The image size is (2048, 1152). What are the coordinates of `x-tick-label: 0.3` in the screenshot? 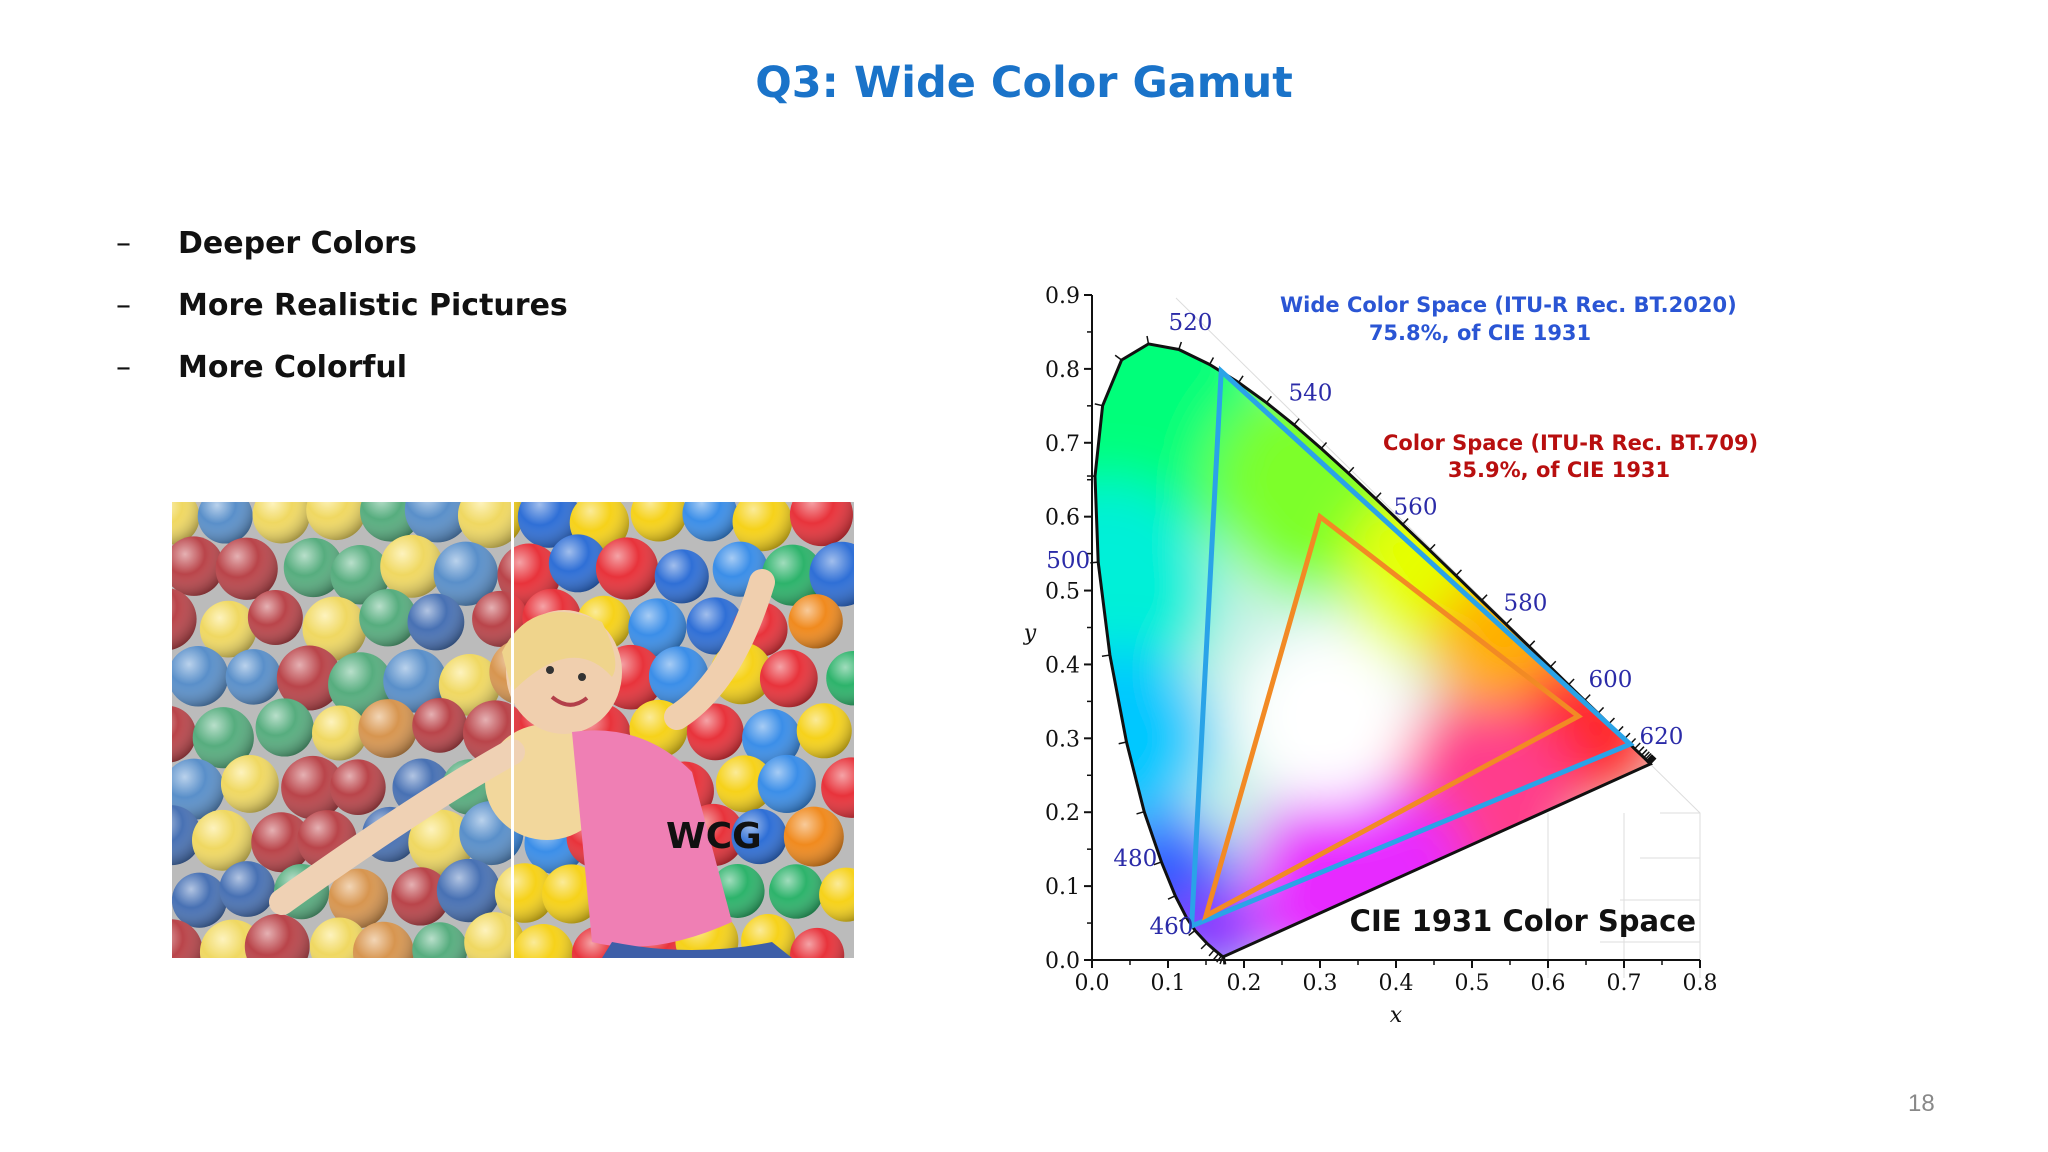 It's located at (1320, 983).